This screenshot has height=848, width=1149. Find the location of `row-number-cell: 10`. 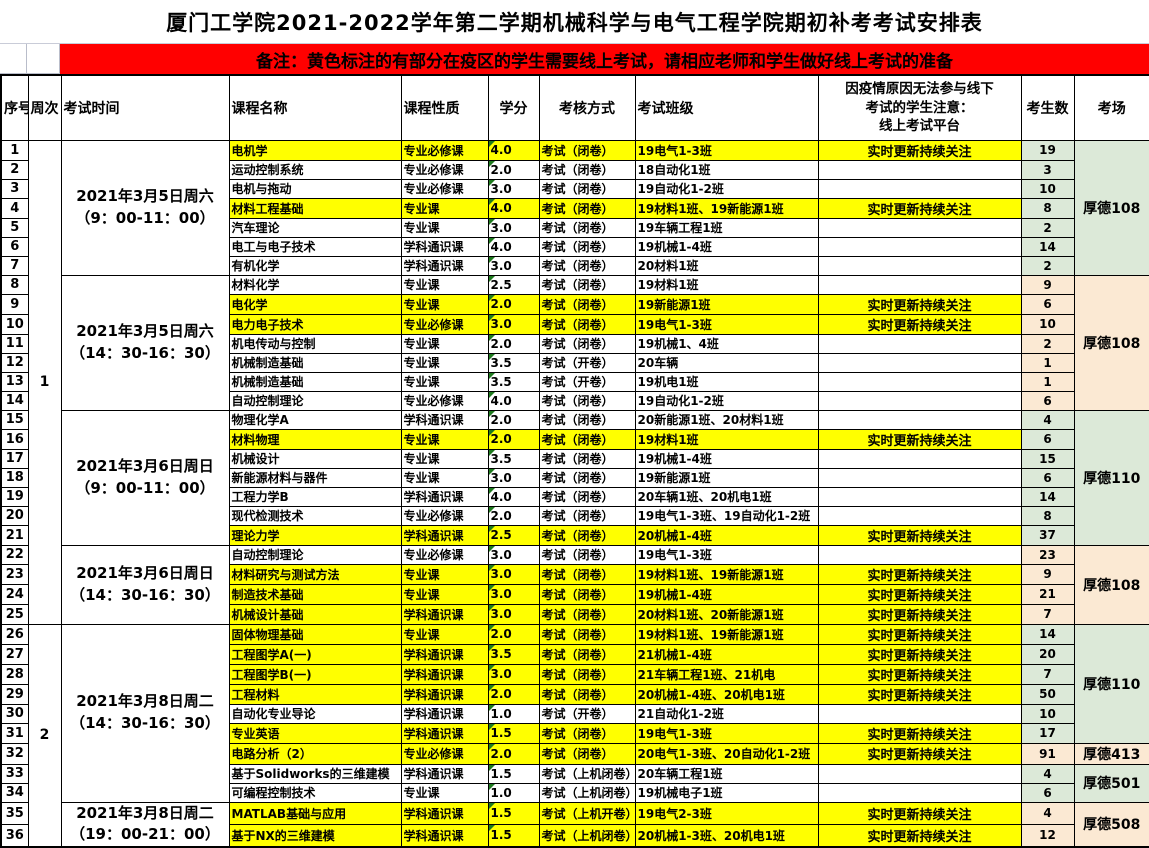

row-number-cell: 10 is located at coordinates (14, 324).